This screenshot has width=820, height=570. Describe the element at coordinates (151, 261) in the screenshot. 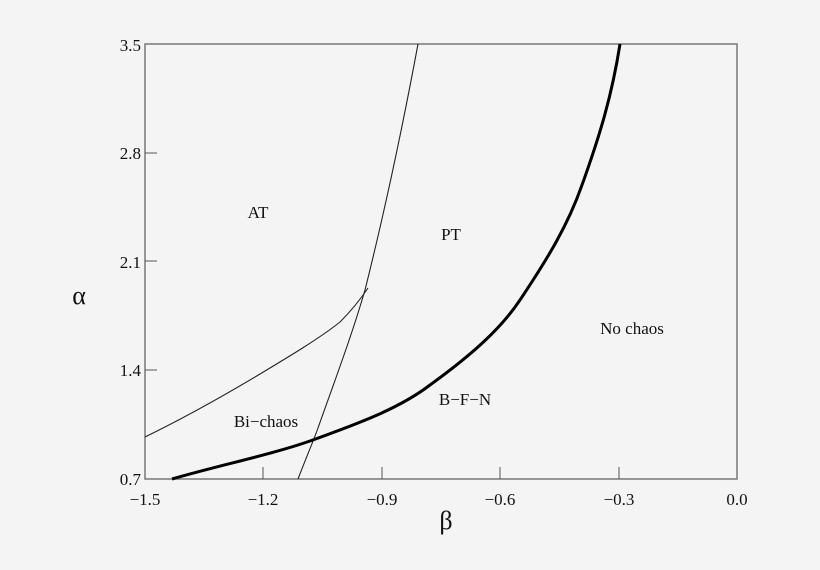

I see `y-axis` at that location.